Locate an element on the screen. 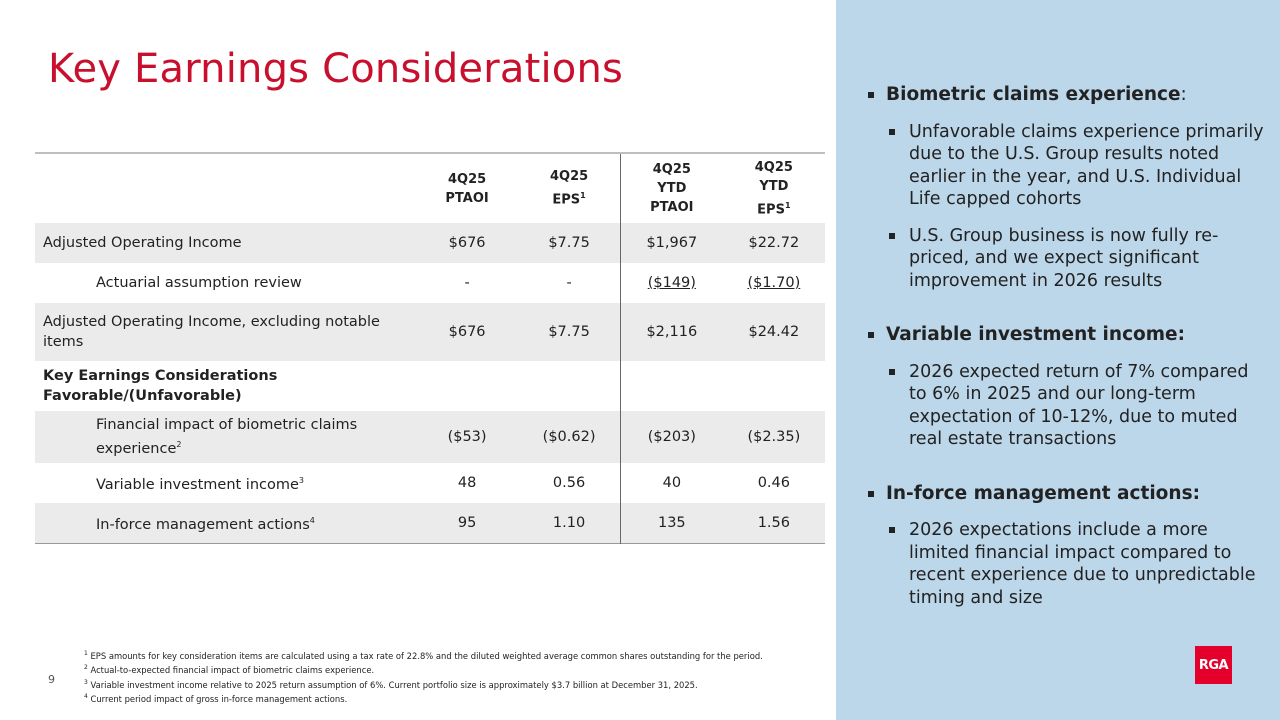  col-header: 4Q25 YTD PTAOI is located at coordinates (671, 188).